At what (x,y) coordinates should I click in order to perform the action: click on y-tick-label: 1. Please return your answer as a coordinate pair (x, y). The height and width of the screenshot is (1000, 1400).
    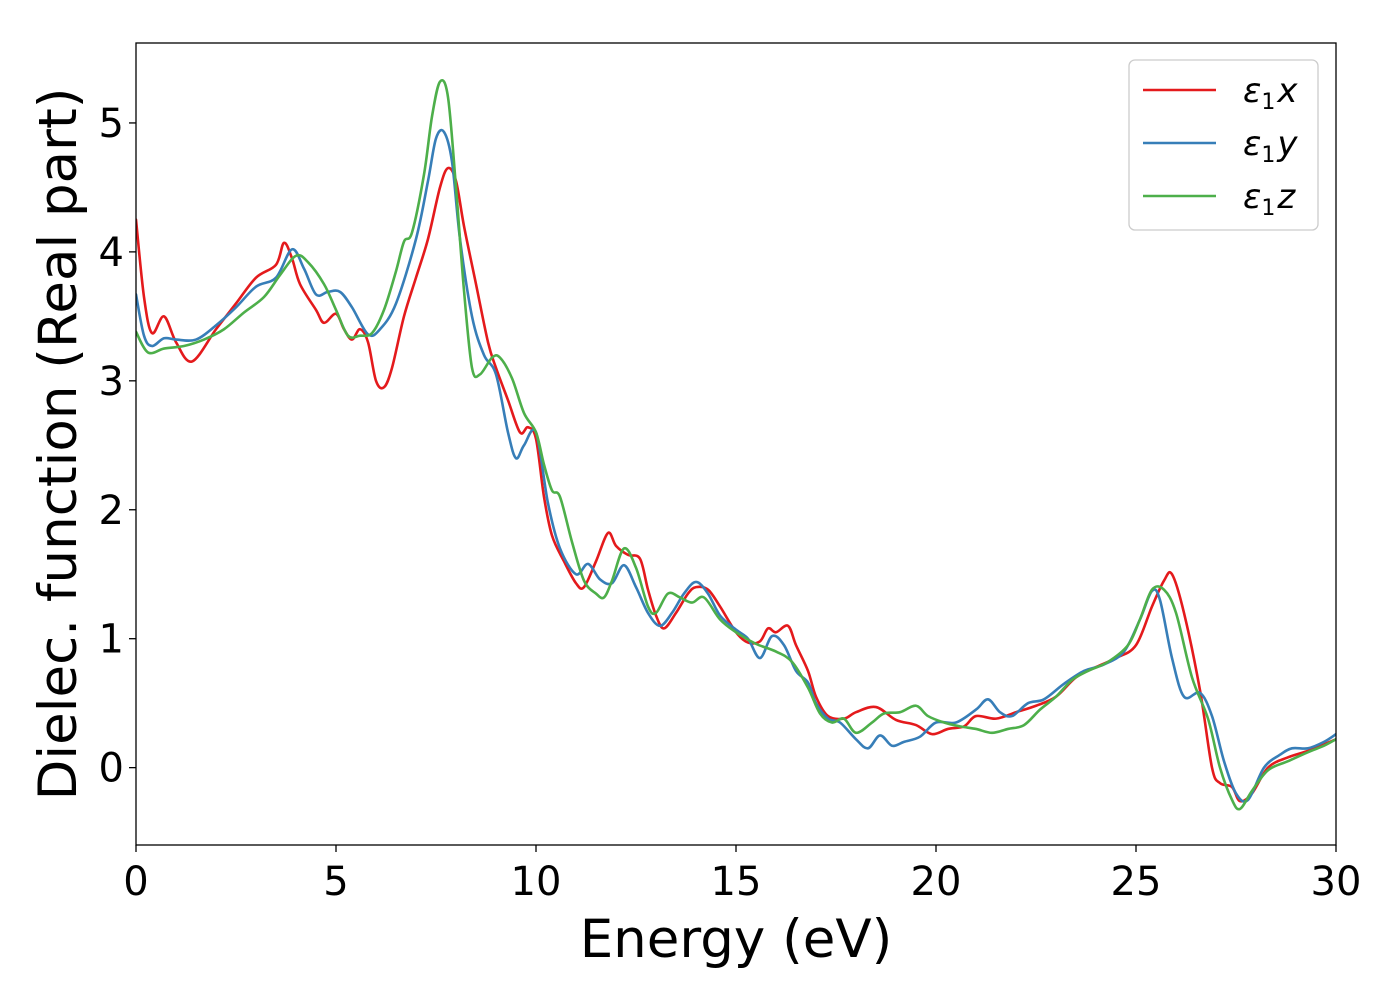
    Looking at the image, I should click on (111, 640).